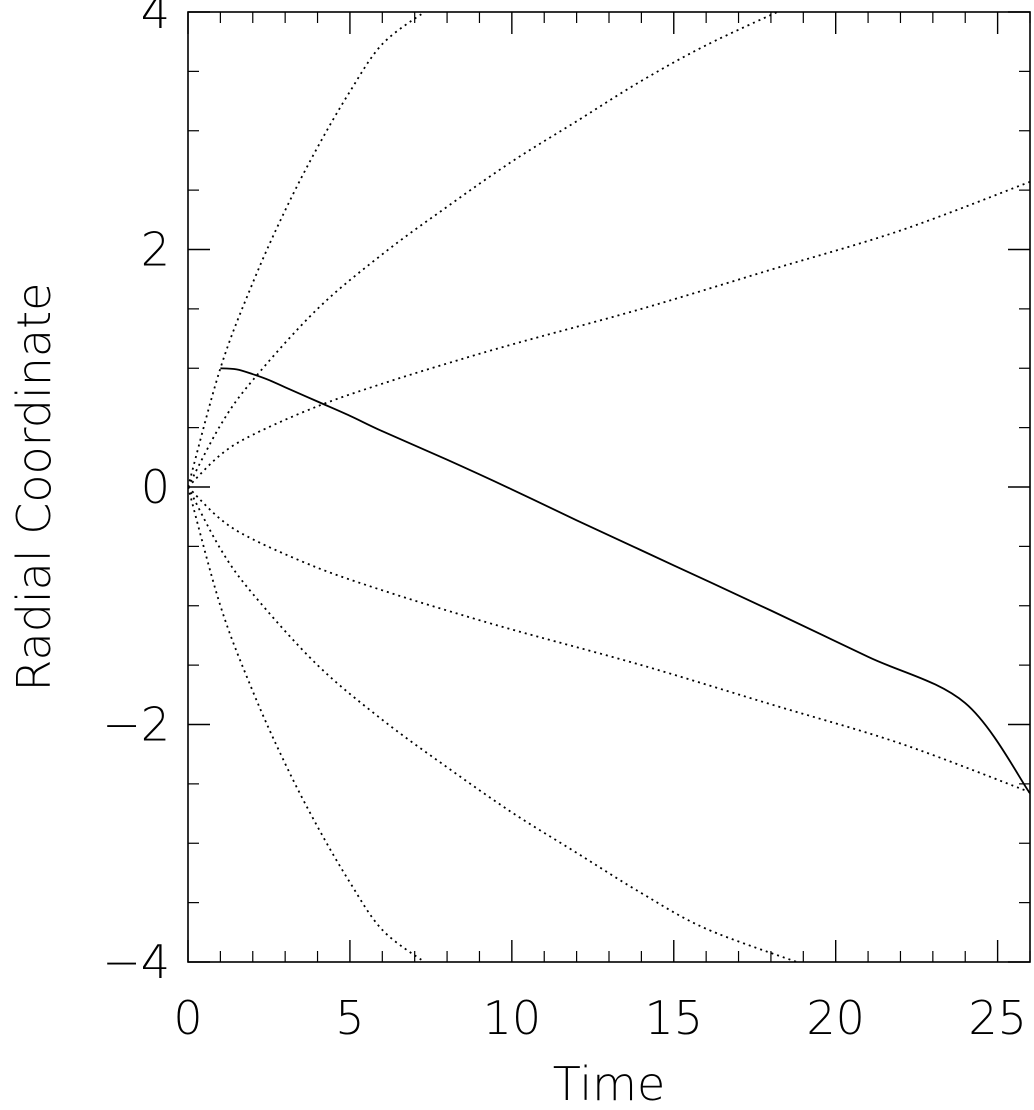 This screenshot has height=1110, width=1034. What do you see at coordinates (512, 1018) in the screenshot?
I see `x-tick-label-2: 10` at bounding box center [512, 1018].